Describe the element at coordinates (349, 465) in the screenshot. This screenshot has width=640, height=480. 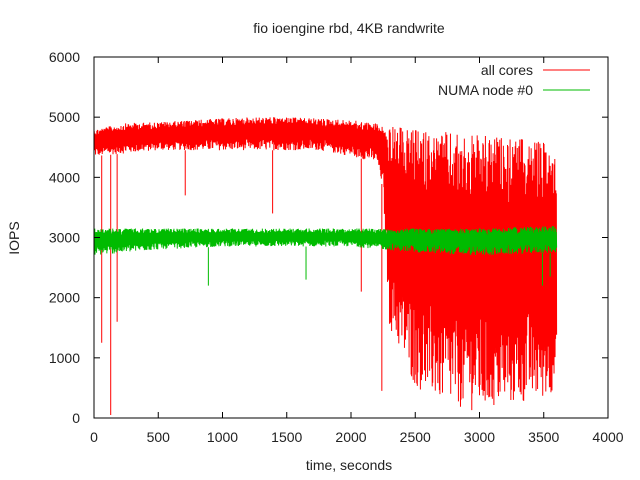
I see `x-axis-label: time, seconds` at that location.